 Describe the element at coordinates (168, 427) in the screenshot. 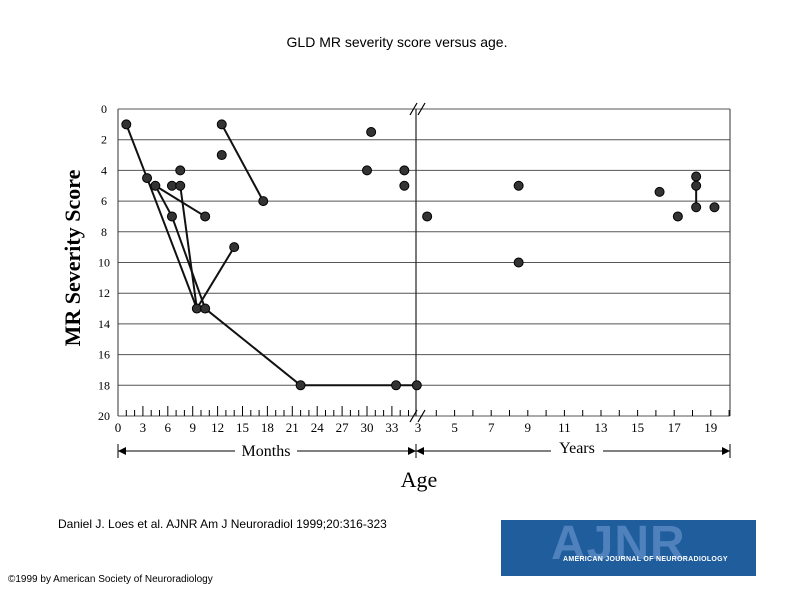

I see `month-tick-label: 6` at that location.